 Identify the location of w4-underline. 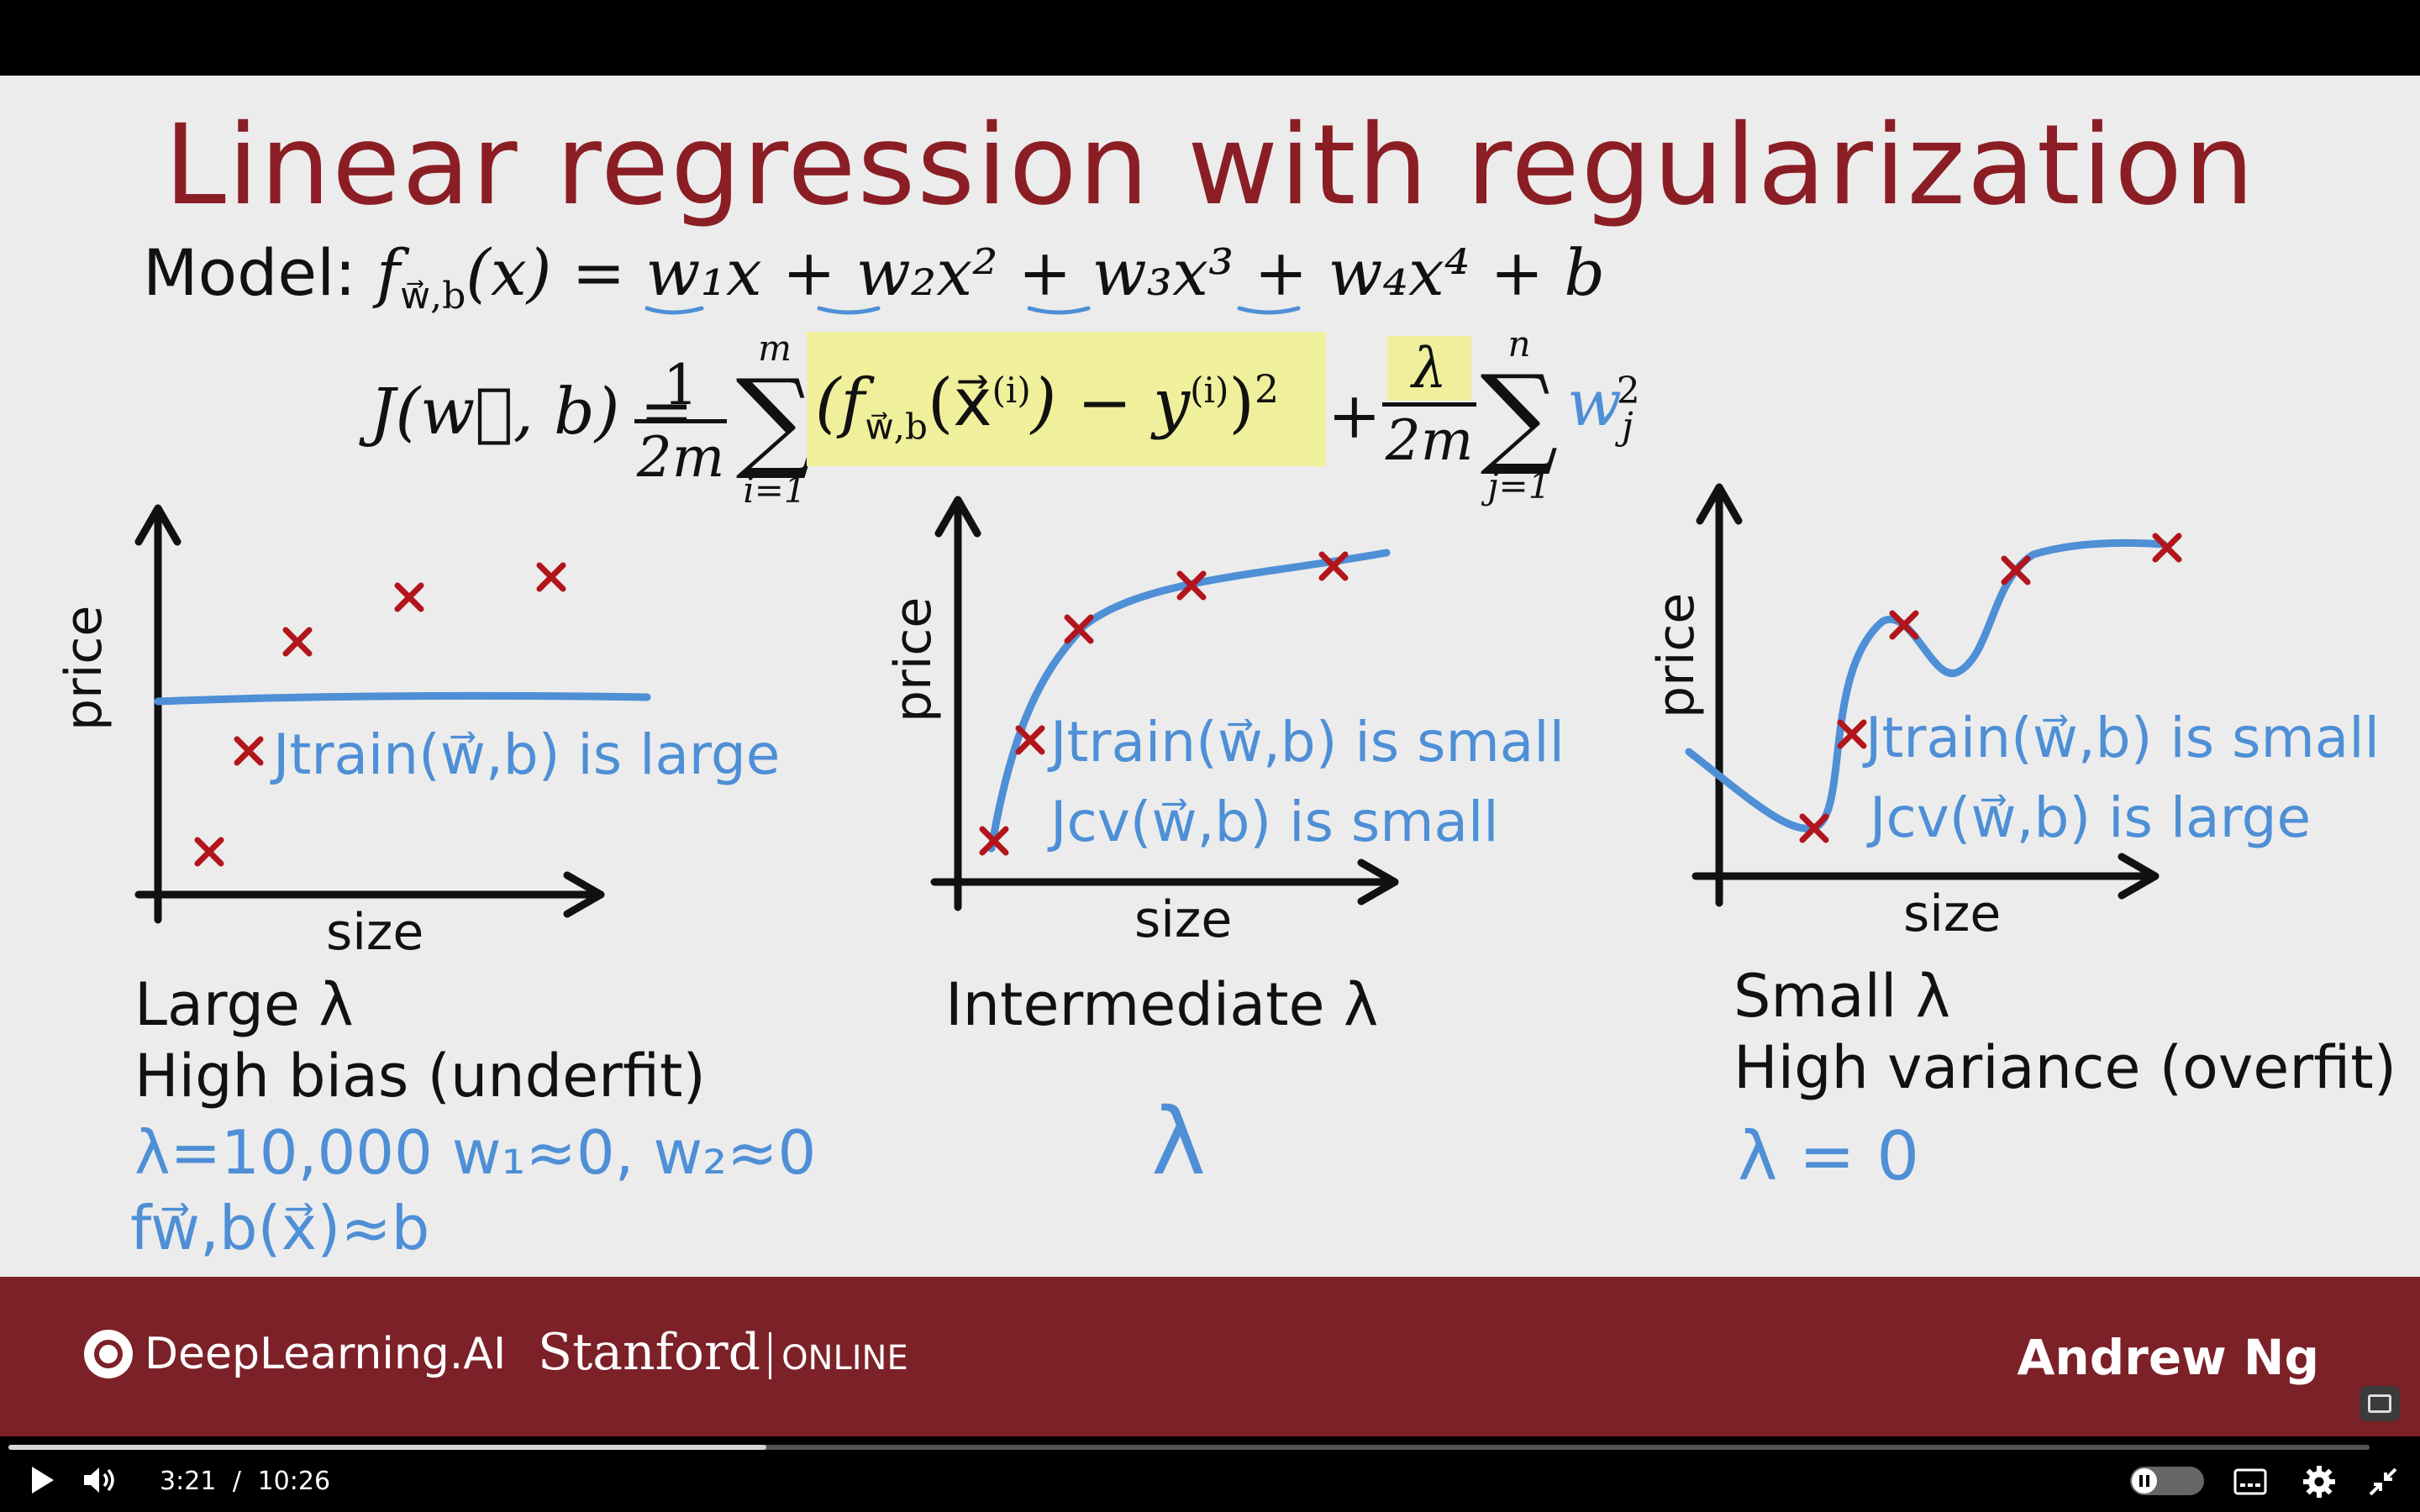
(1269, 310).